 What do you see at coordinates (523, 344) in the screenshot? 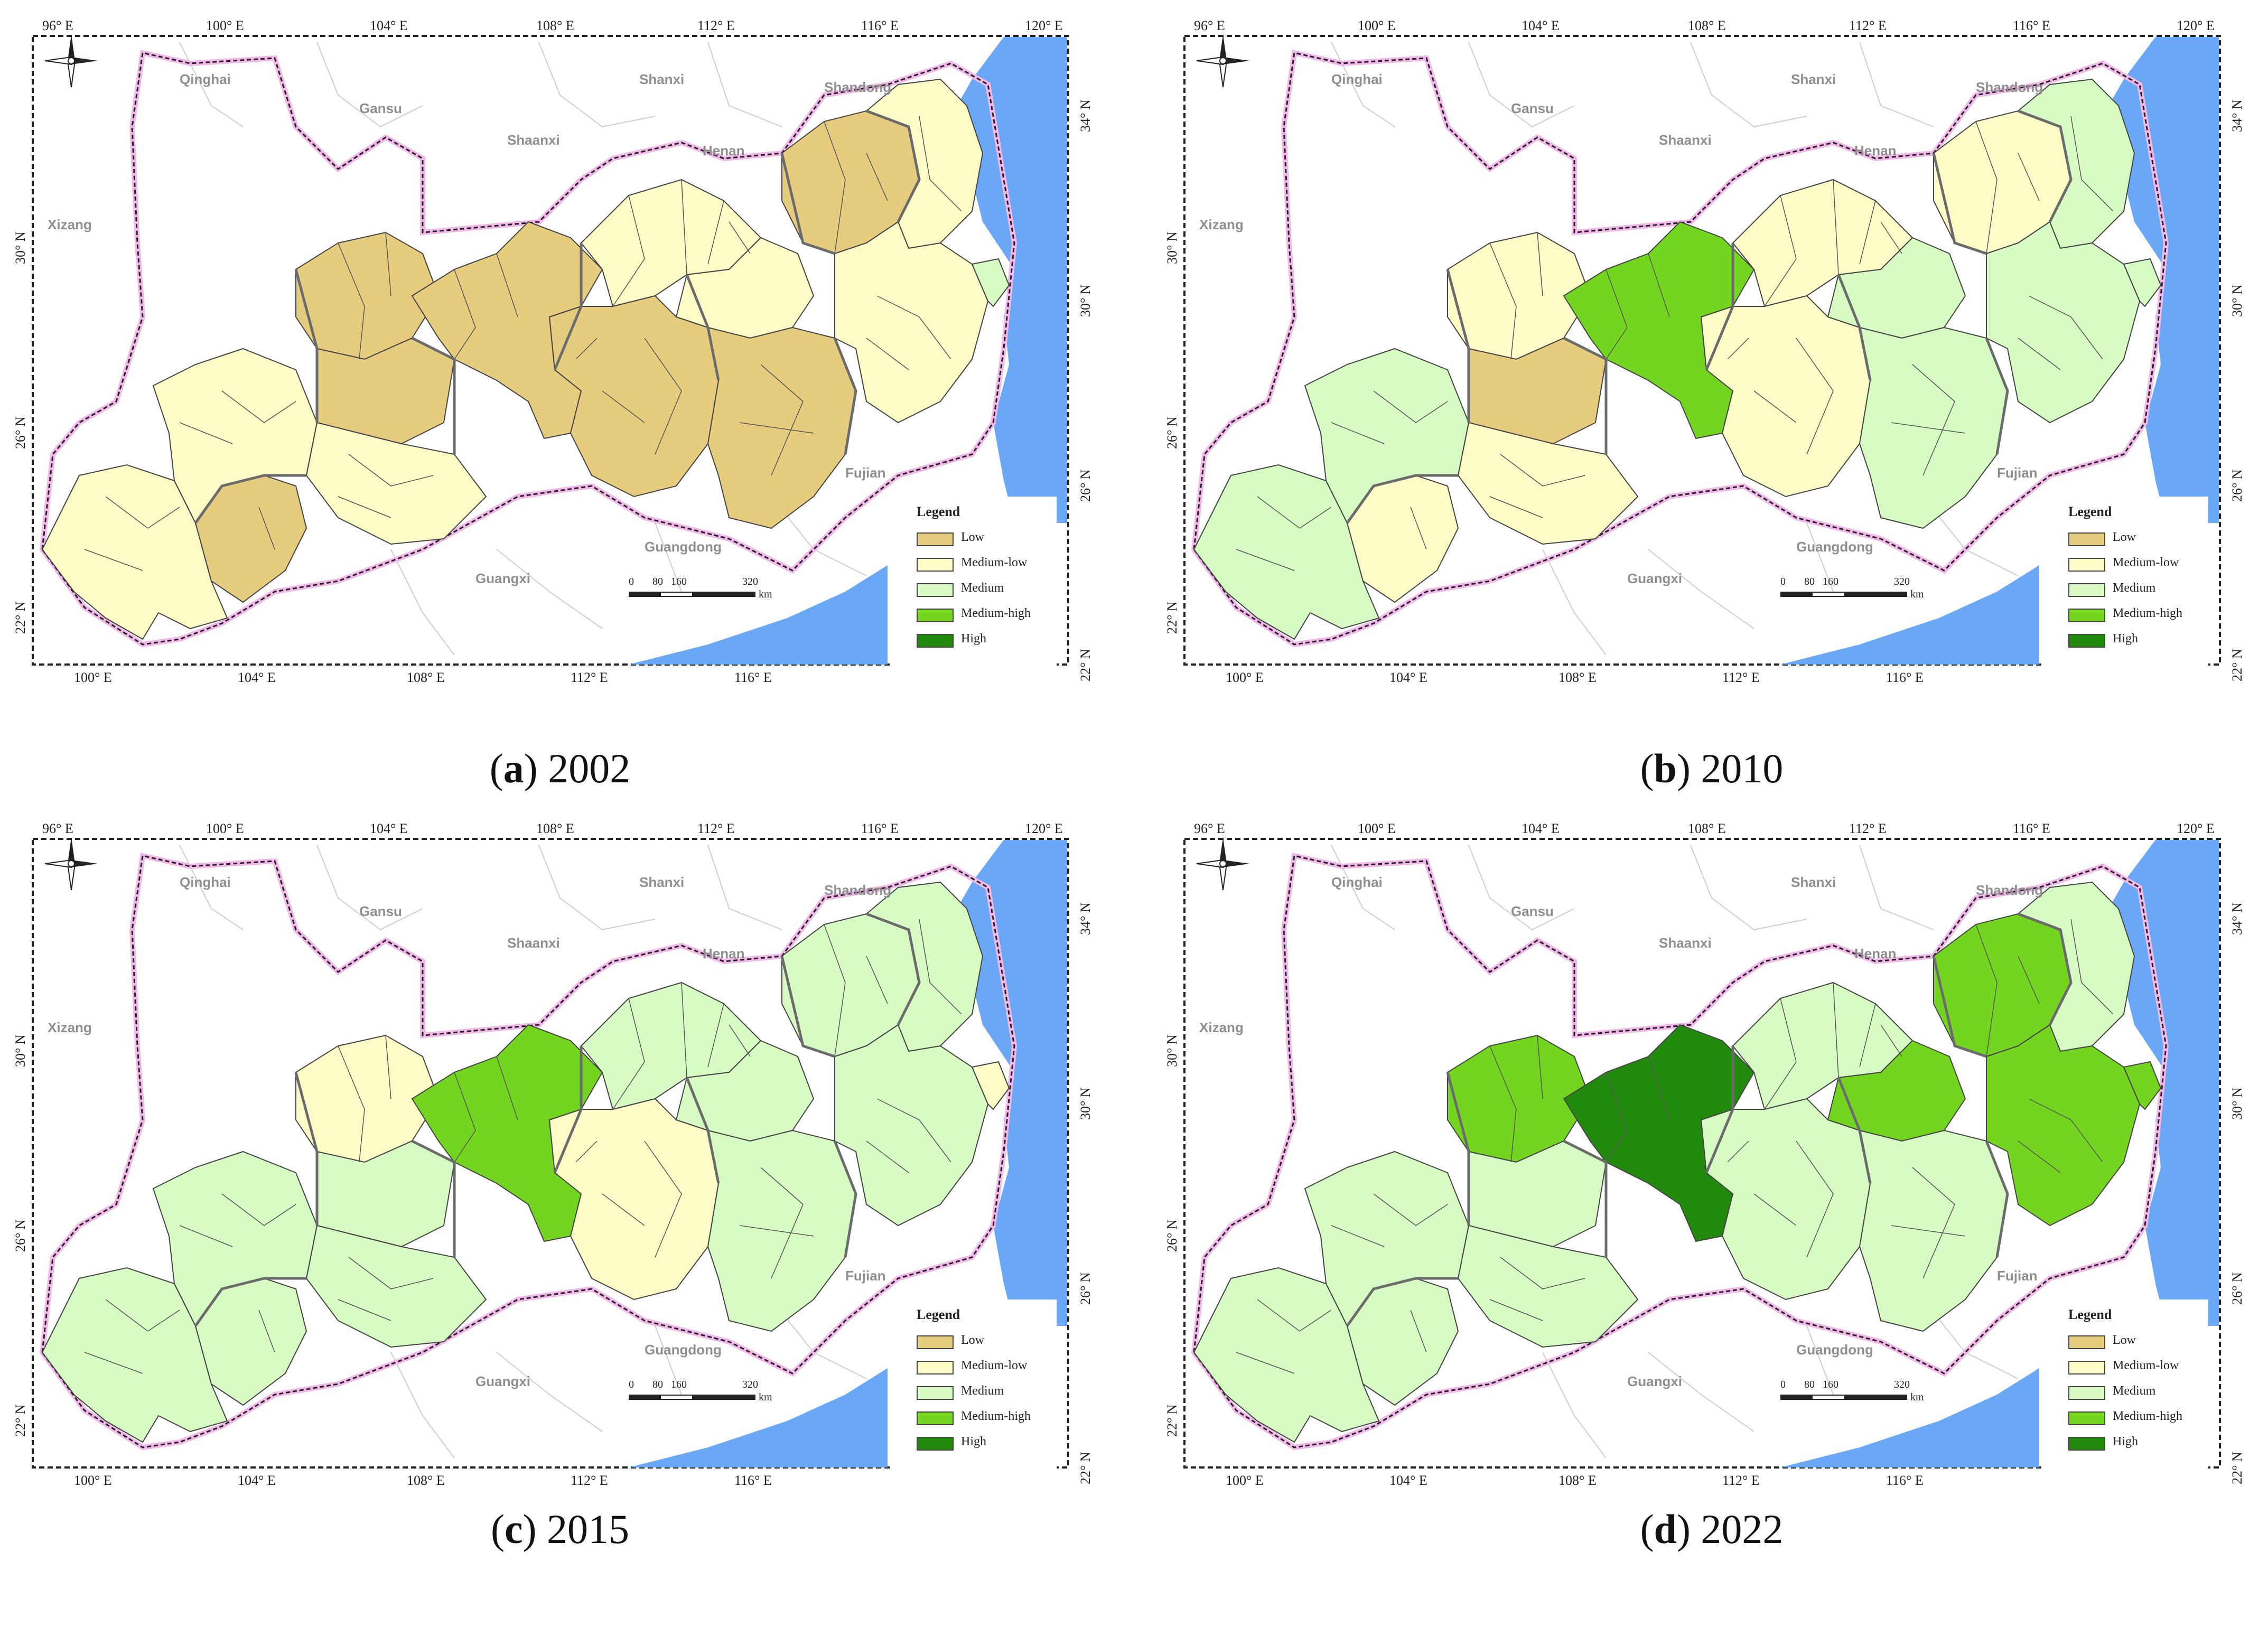
I see `county-dividers` at bounding box center [523, 344].